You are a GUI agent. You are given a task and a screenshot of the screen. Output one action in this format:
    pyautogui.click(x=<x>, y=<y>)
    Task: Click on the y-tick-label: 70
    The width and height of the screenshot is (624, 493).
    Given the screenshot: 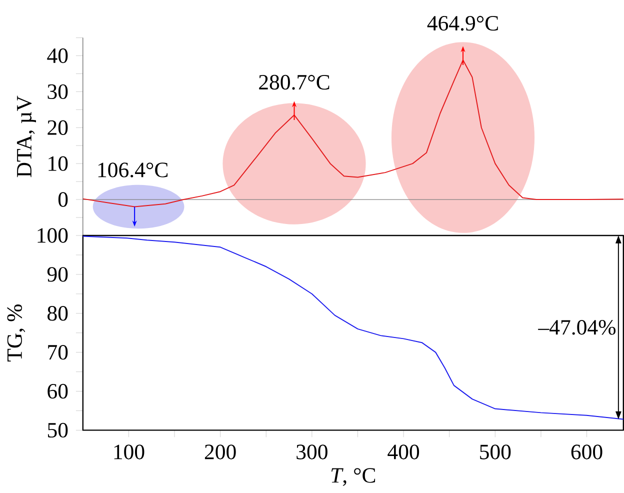 What is the action you would take?
    pyautogui.click(x=58, y=352)
    